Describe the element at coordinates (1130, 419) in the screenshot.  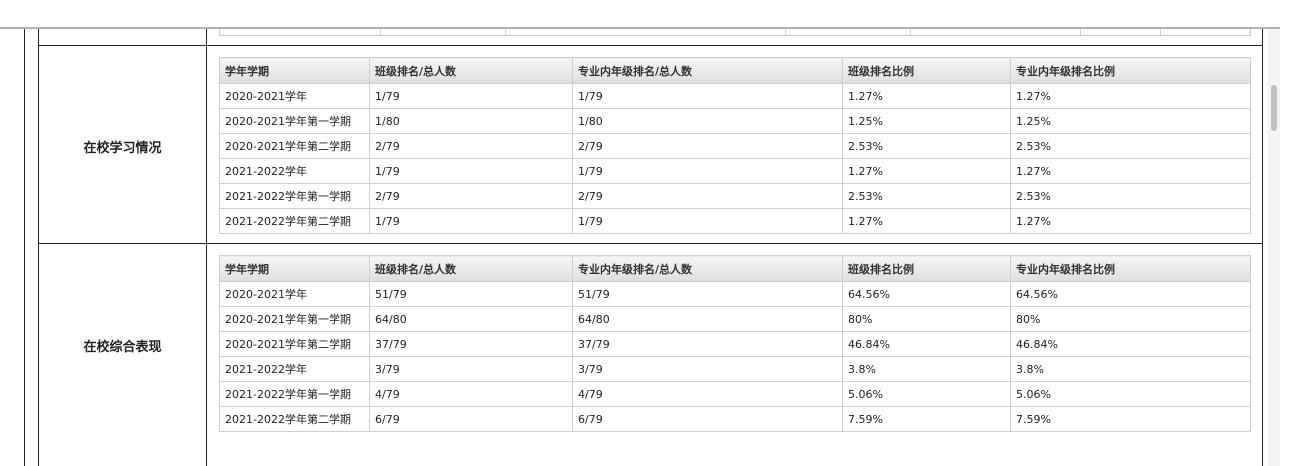
I see `cell-major-ratio: 7.59%` at that location.